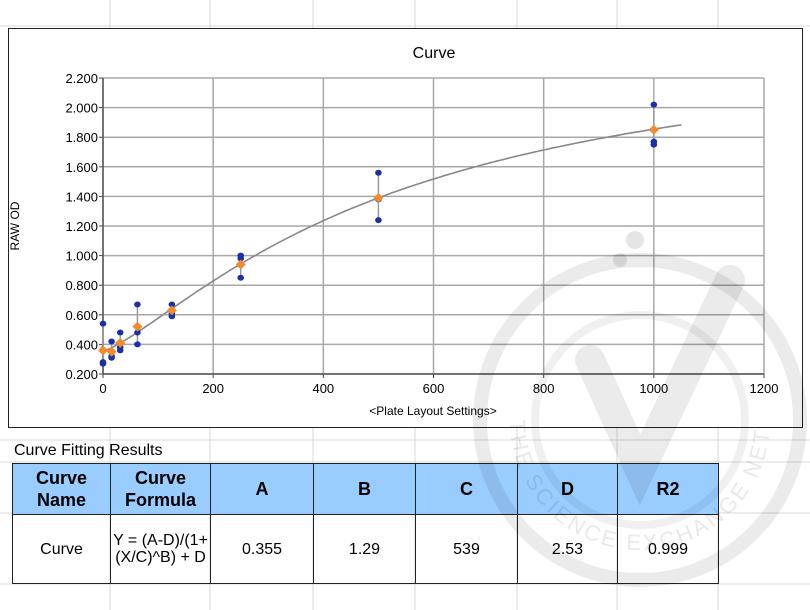  What do you see at coordinates (81, 344) in the screenshot?
I see `y-tick-label: 0.400` at bounding box center [81, 344].